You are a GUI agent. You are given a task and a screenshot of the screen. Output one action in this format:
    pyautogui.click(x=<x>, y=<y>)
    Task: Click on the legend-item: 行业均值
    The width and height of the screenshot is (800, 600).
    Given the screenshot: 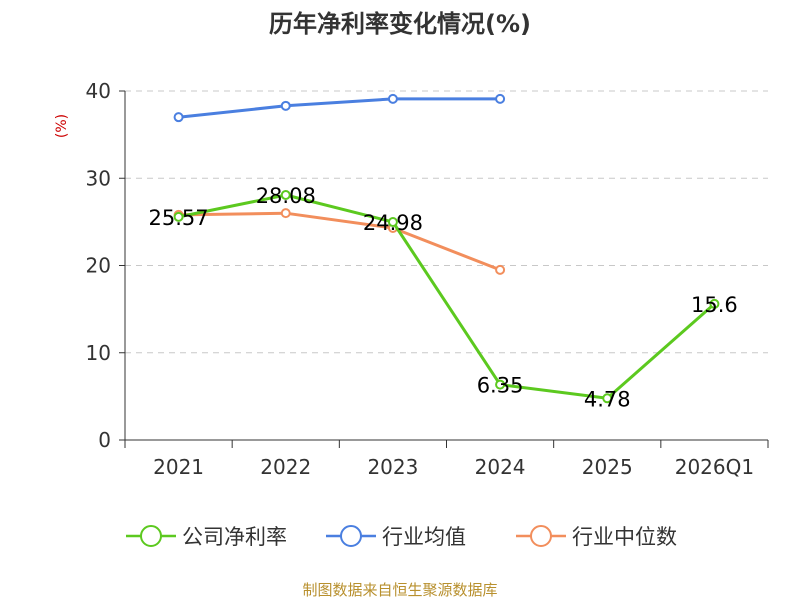 What is the action you would take?
    pyautogui.click(x=396, y=537)
    